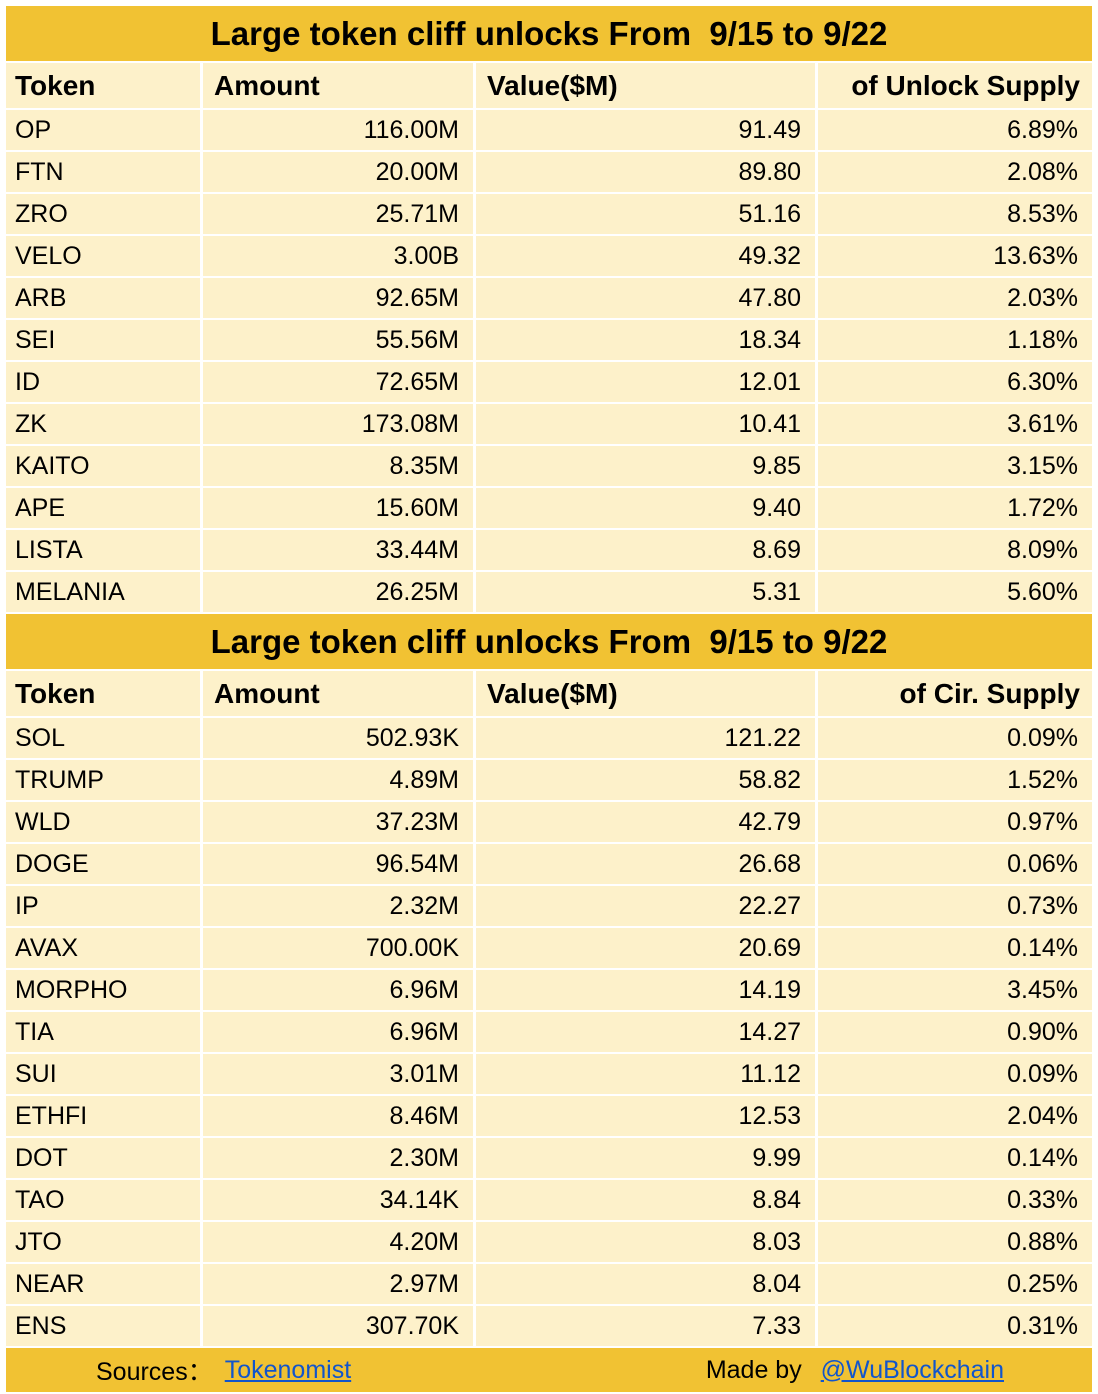  Describe the element at coordinates (549, 947) in the screenshot. I see `table-row: AVAX 700.00K 20.69 0.14%` at that location.